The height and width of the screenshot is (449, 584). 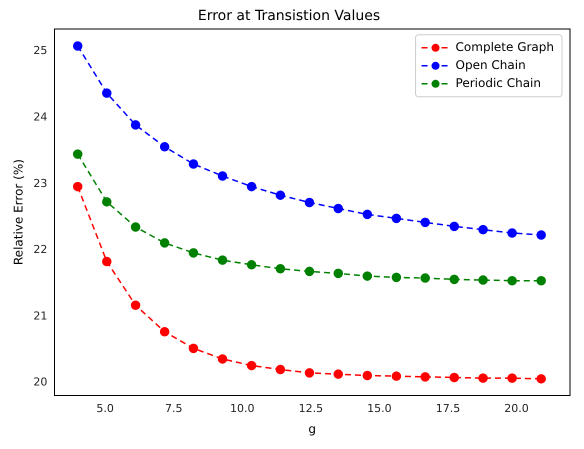 What do you see at coordinates (105, 408) in the screenshot?
I see `x-tick-label: 5.0` at bounding box center [105, 408].